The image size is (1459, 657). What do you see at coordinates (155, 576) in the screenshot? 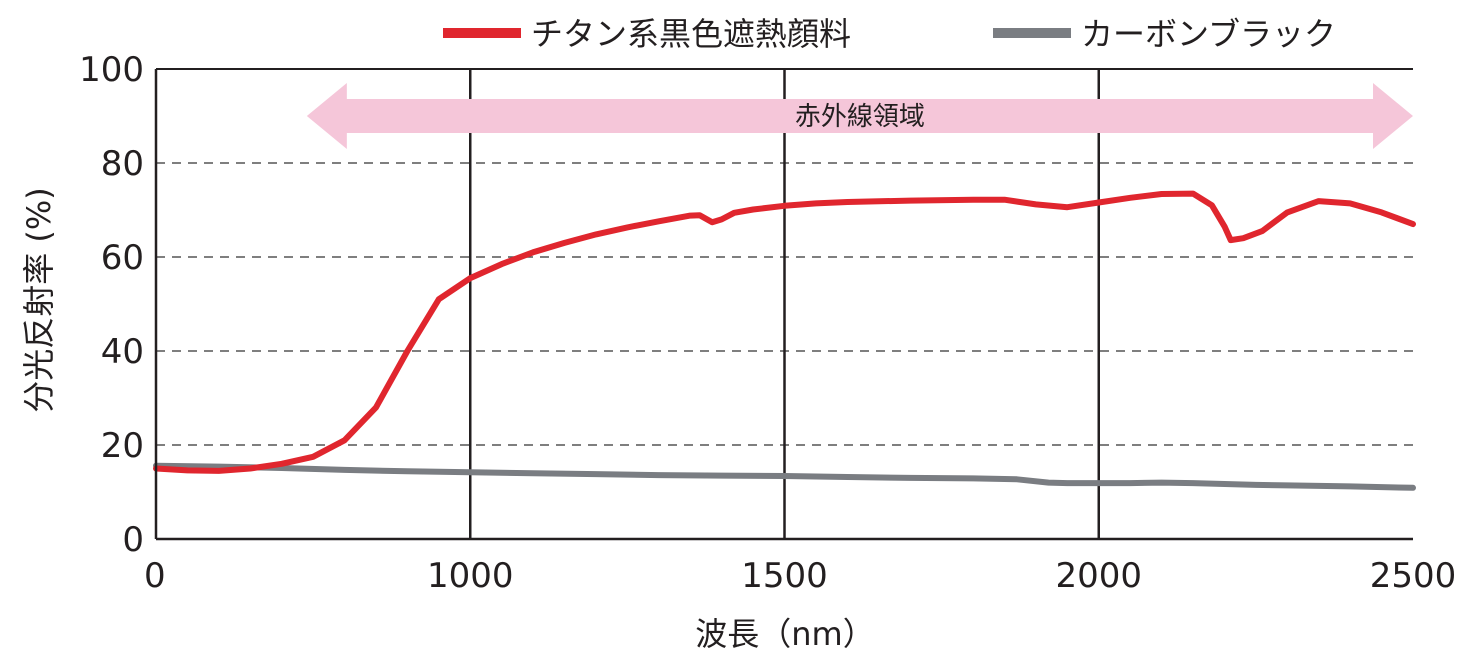
I see `x-tick-label-500: 0` at bounding box center [155, 576].